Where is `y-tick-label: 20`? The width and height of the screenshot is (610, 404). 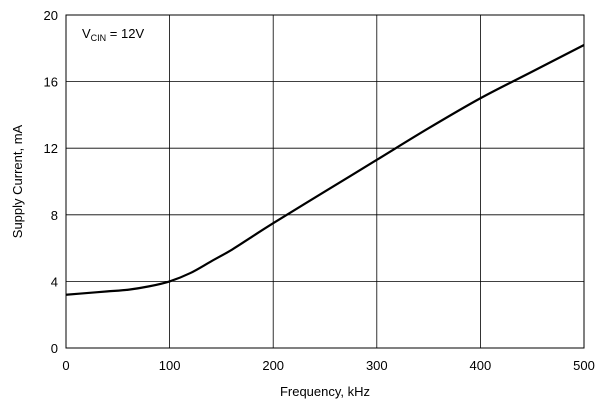
y-tick-label: 20 is located at coordinates (51, 15).